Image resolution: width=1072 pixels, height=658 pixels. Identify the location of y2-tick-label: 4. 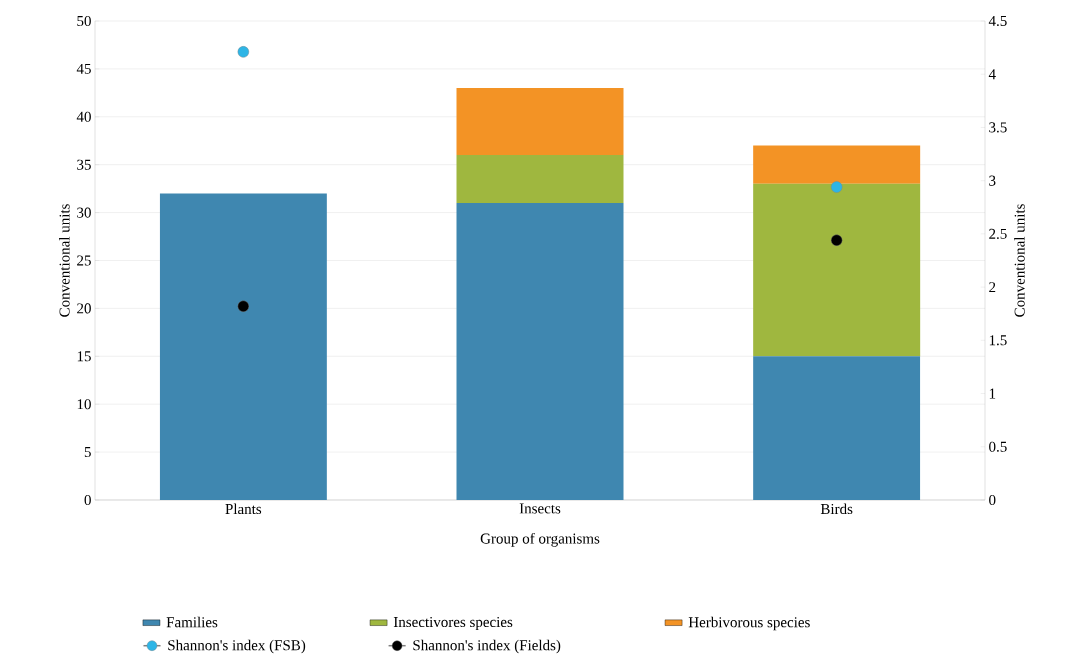
(992, 74).